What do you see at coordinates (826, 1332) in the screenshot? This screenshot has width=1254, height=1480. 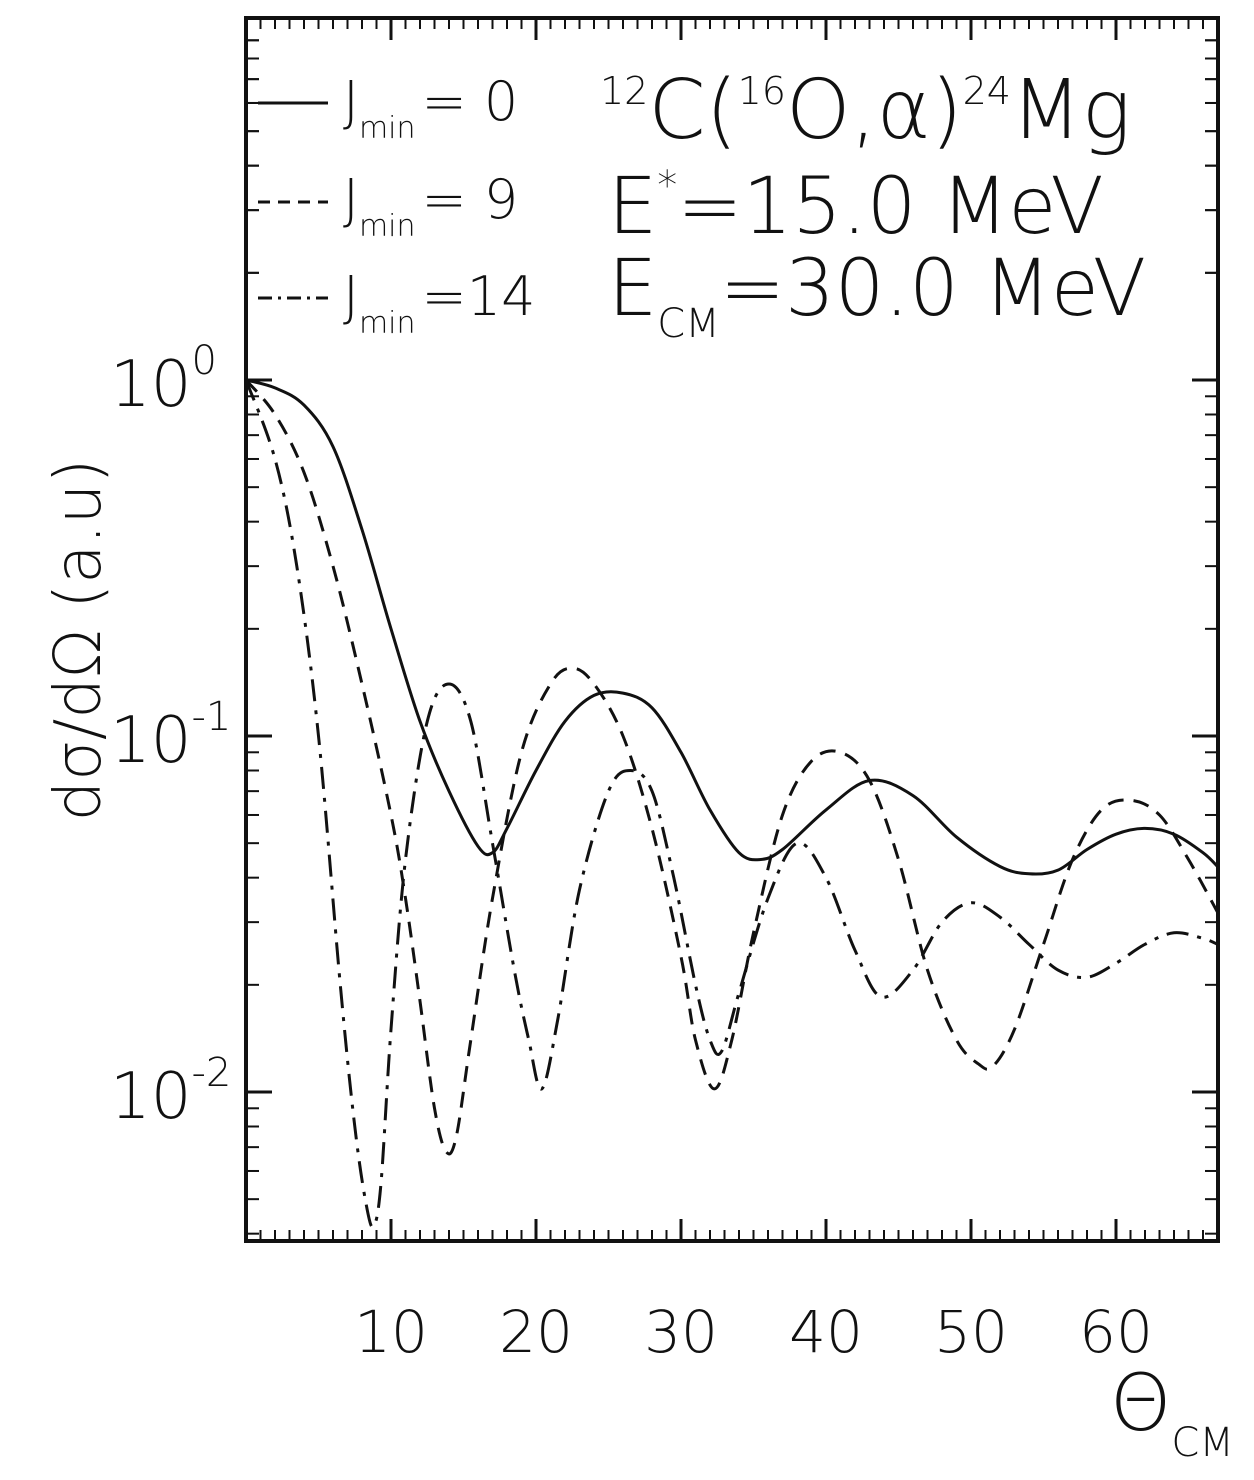 I see `x-tick-label: 40` at bounding box center [826, 1332].